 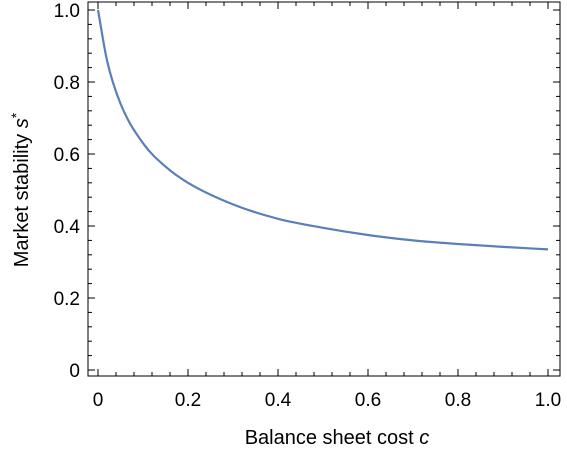 I want to click on y-axis-tick-labels: 0 0.2 0.4 0.6 0.8 1.0, so click(x=67, y=191).